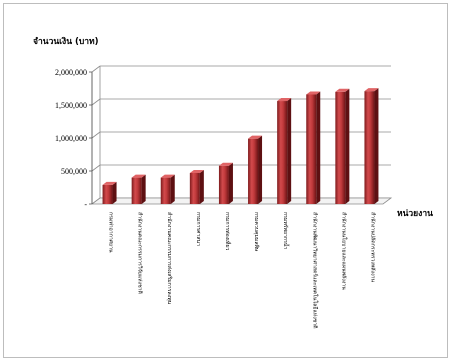 The image size is (452, 363). What do you see at coordinates (286, 230) in the screenshot?
I see `x-tick-label: กรมทรัพยากรน้ำ` at bounding box center [286, 230].